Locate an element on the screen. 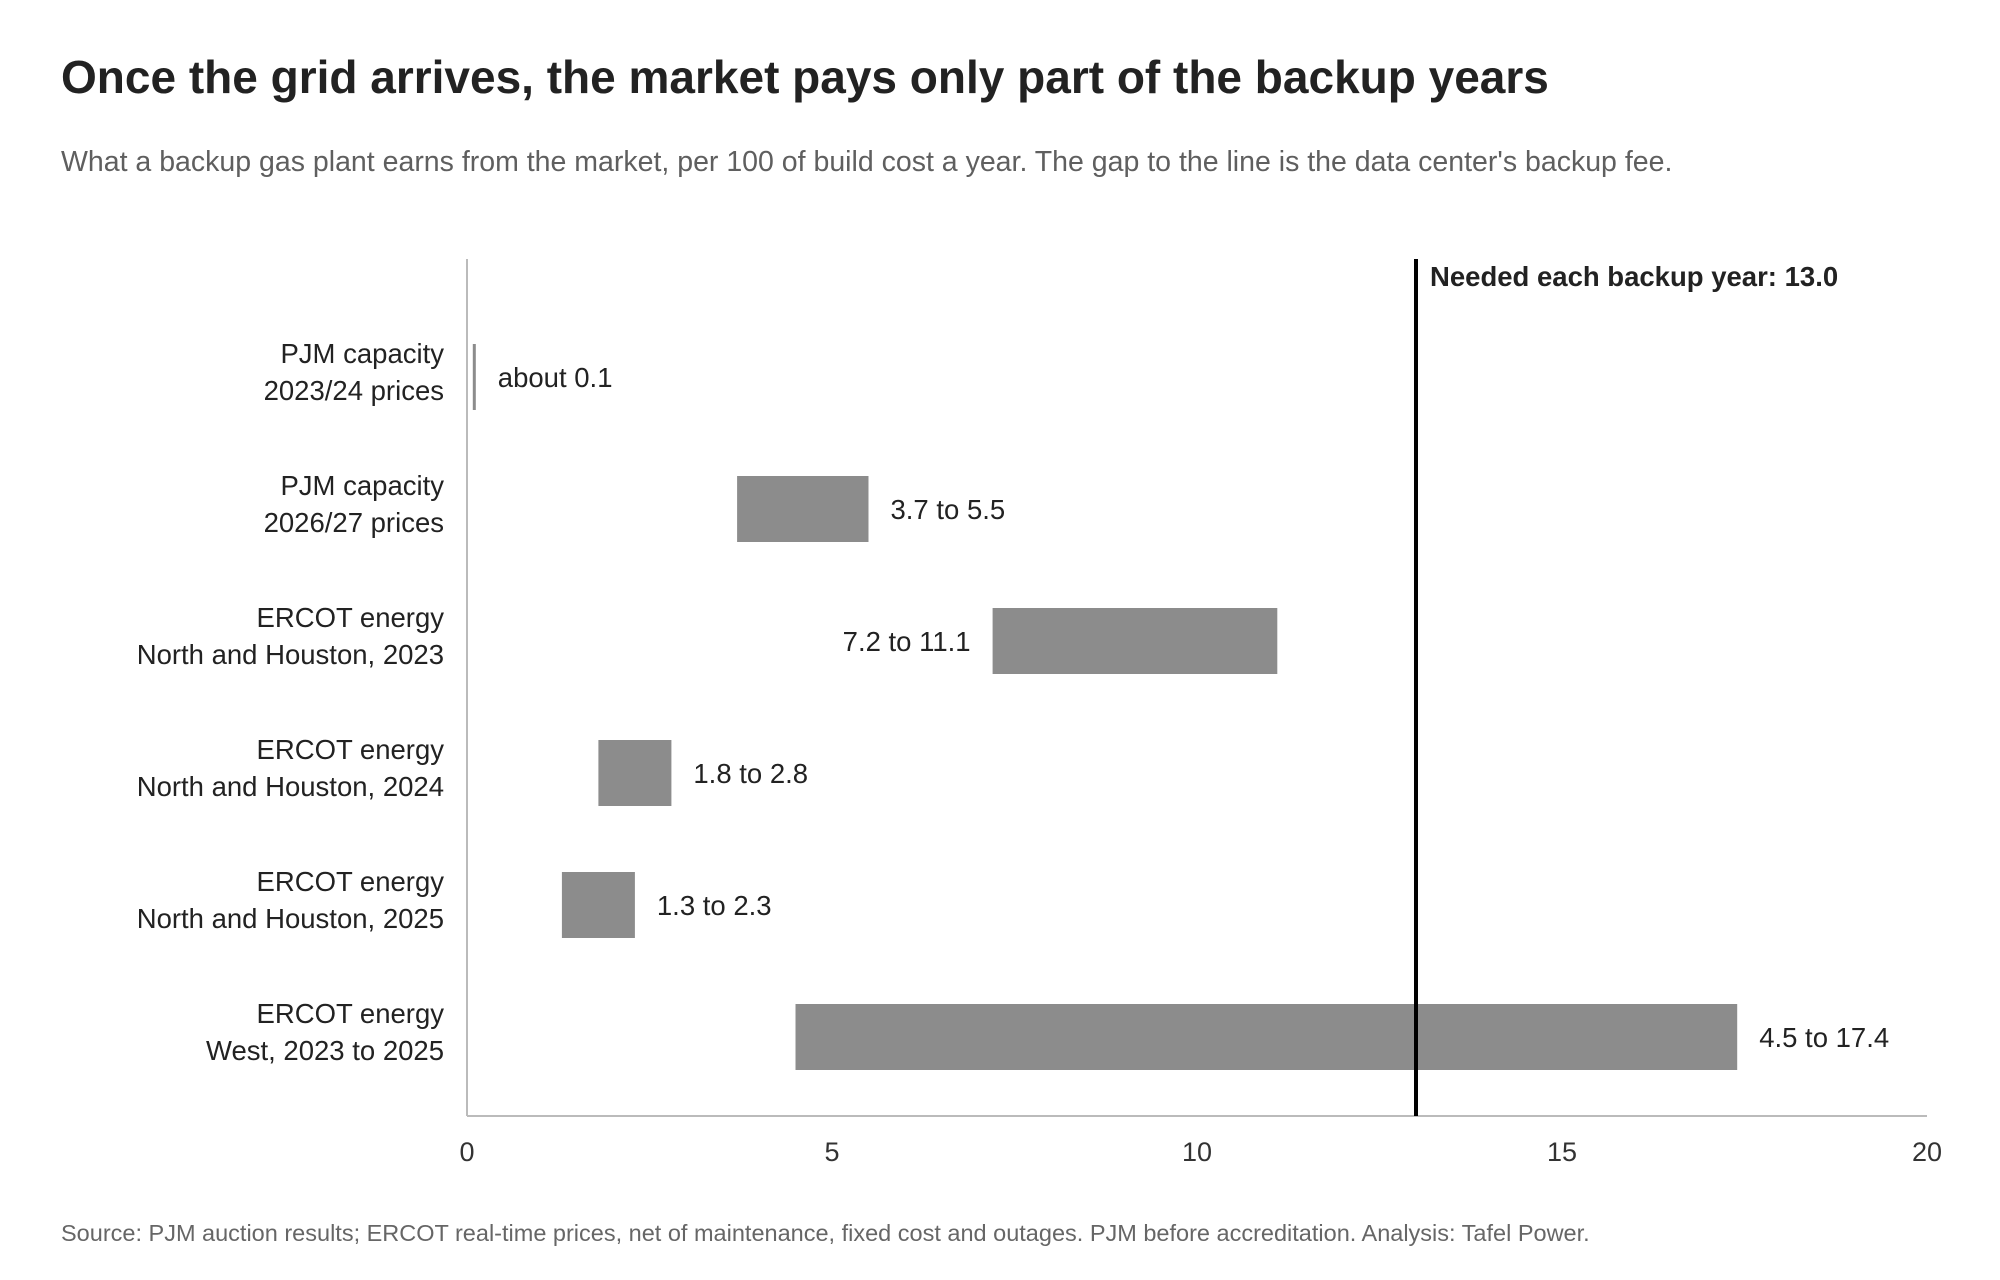  x-tick-label: 20 is located at coordinates (1927, 1152).